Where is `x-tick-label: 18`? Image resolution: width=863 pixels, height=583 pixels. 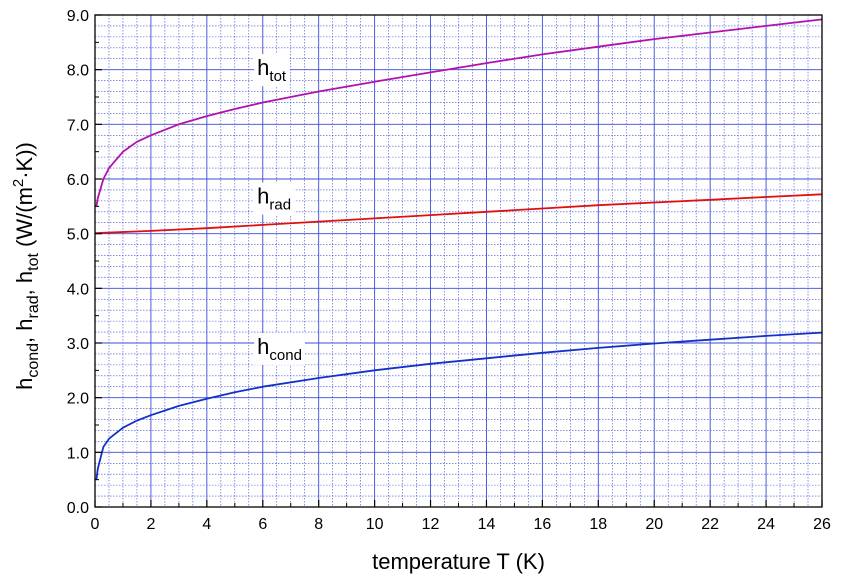 x-tick-label: 18 is located at coordinates (598, 524).